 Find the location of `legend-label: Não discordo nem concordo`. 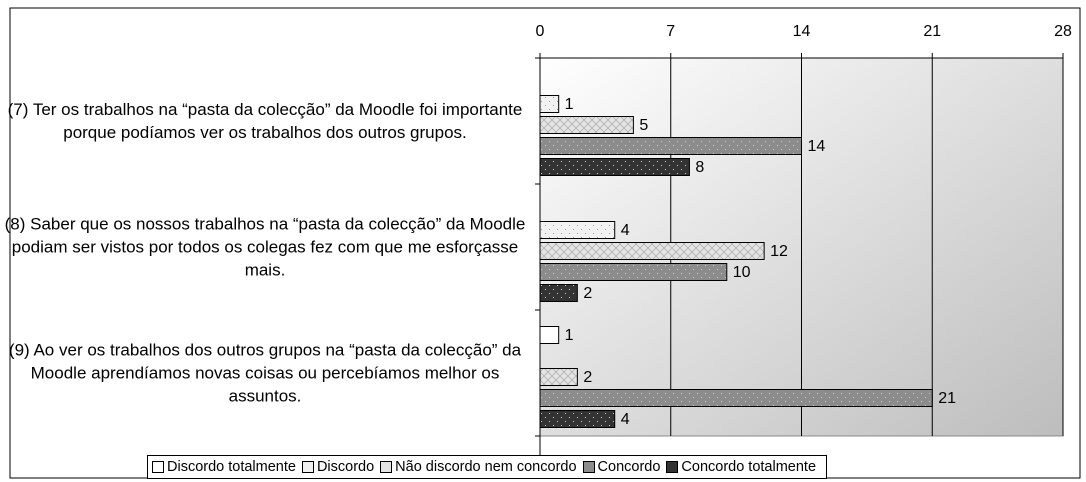

legend-label: Não discordo nem concordo is located at coordinates (486, 467).